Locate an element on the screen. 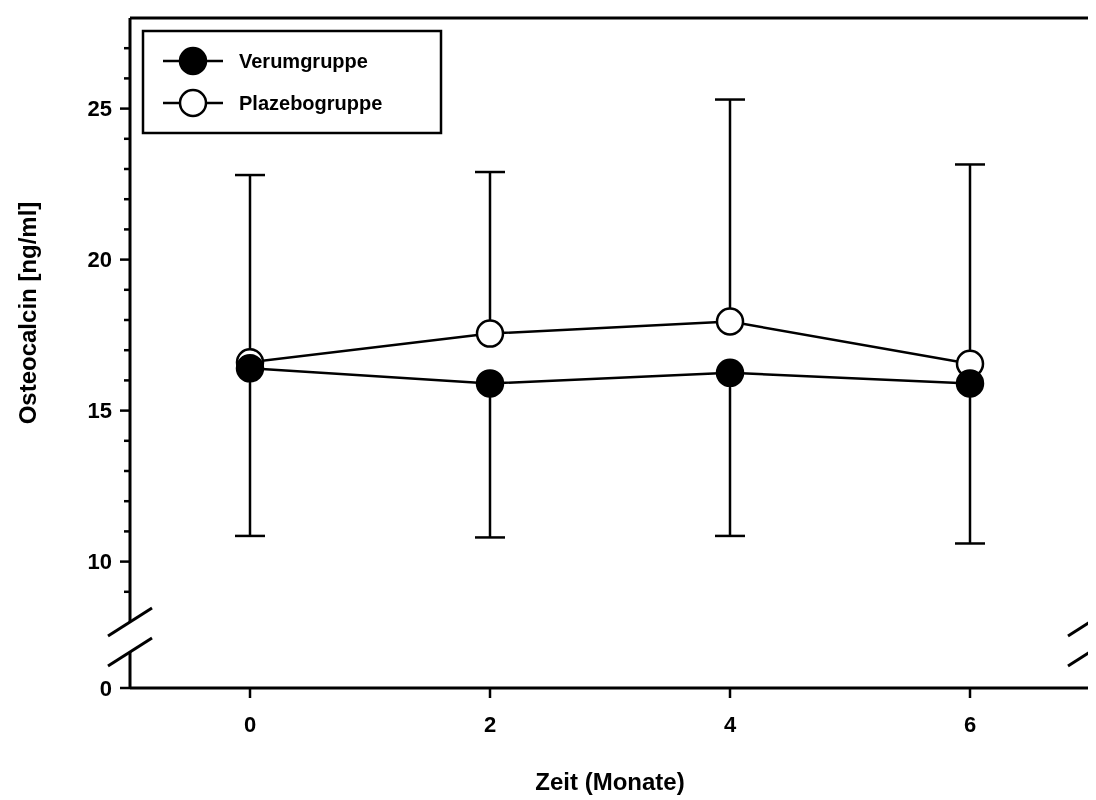 The height and width of the screenshot is (800, 1096). y-tick-label: 25 is located at coordinates (99, 109).